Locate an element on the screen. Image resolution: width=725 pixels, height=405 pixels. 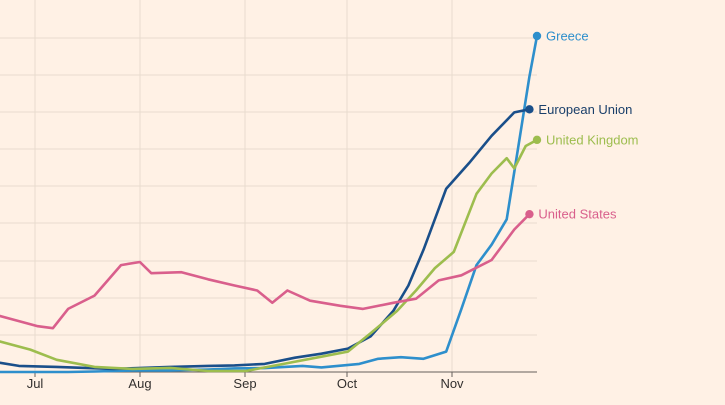
series-label-greece: Greece is located at coordinates (567, 36).